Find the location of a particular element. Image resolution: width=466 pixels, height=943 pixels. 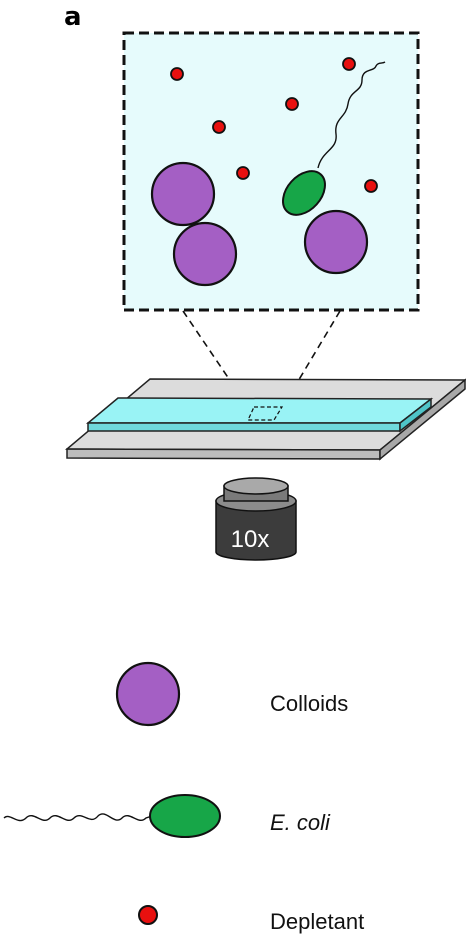

observation-region is located at coordinates (265, 413).